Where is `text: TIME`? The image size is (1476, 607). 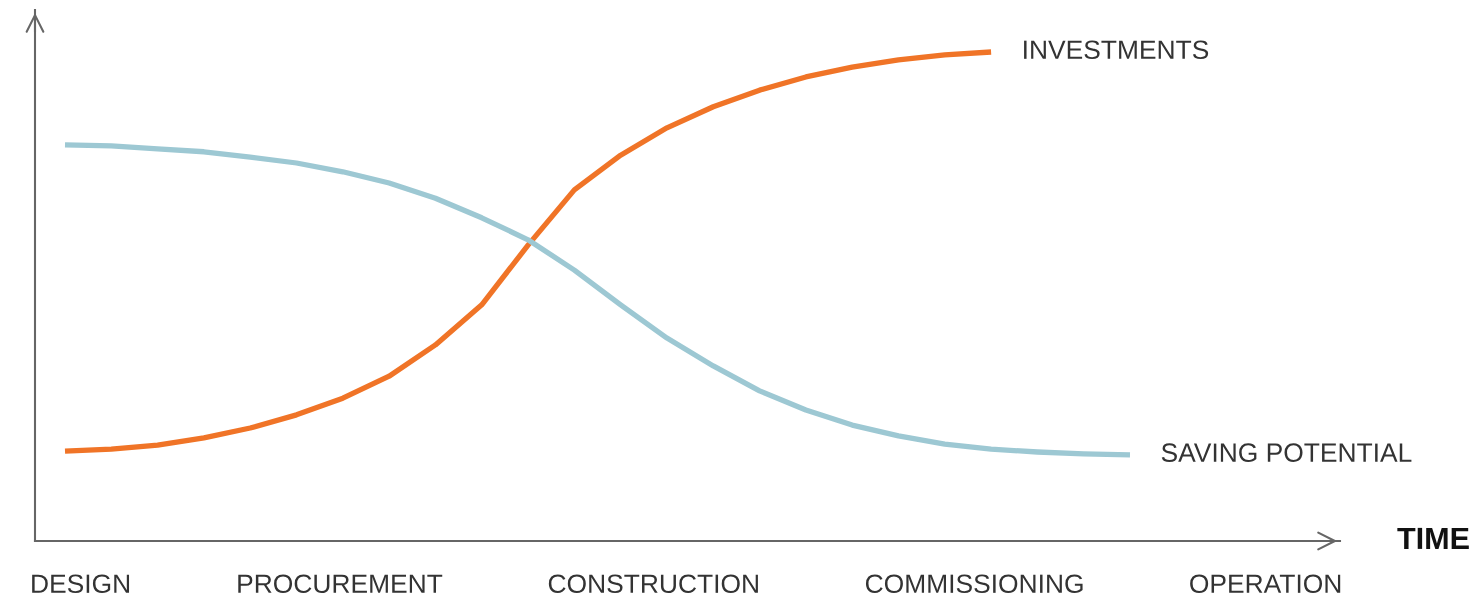
text: TIME is located at coordinates (1433, 538).